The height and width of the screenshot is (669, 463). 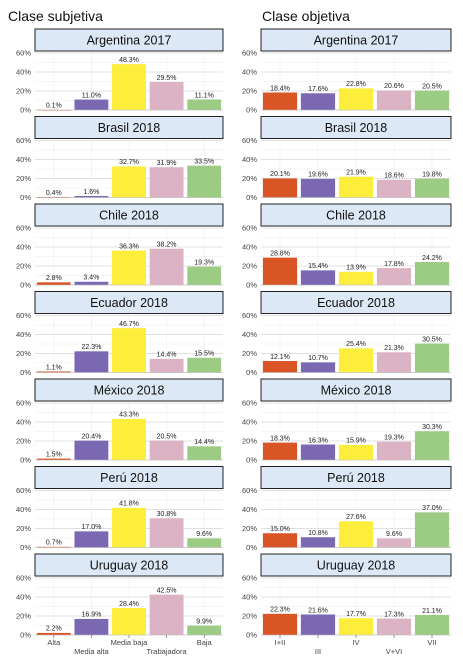 I want to click on bar-value-label: 31.9%, so click(x=167, y=163).